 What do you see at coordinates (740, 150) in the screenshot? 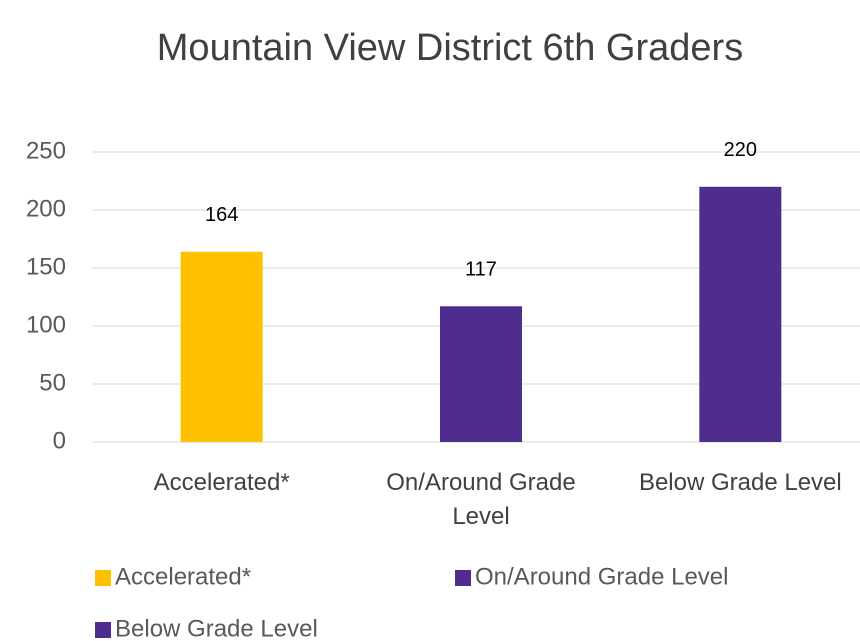
I see `data-label: 220` at bounding box center [740, 150].